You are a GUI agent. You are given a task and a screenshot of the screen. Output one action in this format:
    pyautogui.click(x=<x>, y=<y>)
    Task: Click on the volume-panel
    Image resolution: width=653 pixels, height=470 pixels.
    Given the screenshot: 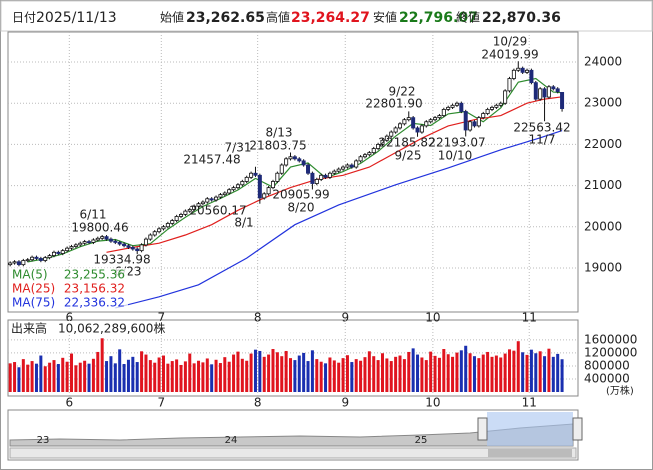 What is the action you would take?
    pyautogui.click(x=293, y=358)
    